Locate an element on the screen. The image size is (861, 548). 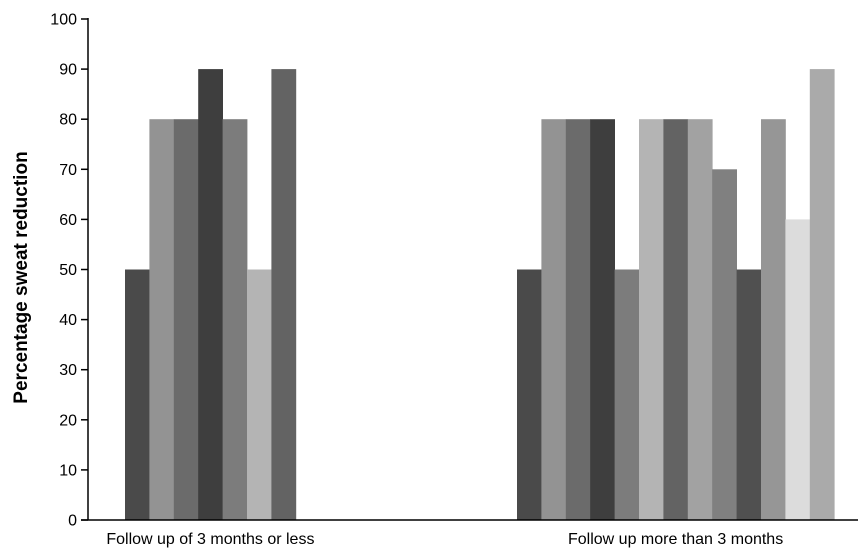
y-tick-label: 50 is located at coordinates (68, 270).